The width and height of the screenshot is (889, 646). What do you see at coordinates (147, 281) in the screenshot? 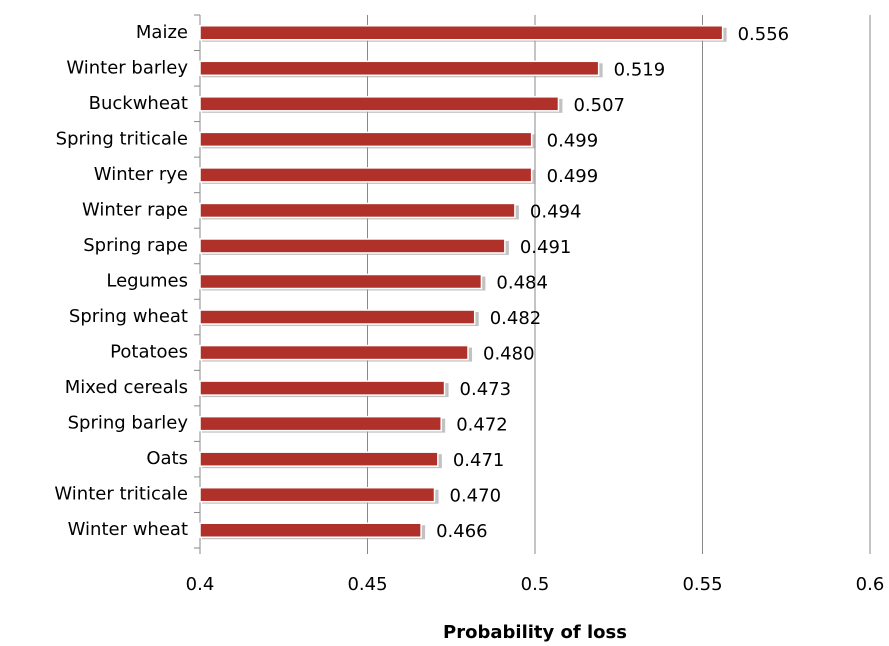
I see `y-tick-label: Legumes` at bounding box center [147, 281].